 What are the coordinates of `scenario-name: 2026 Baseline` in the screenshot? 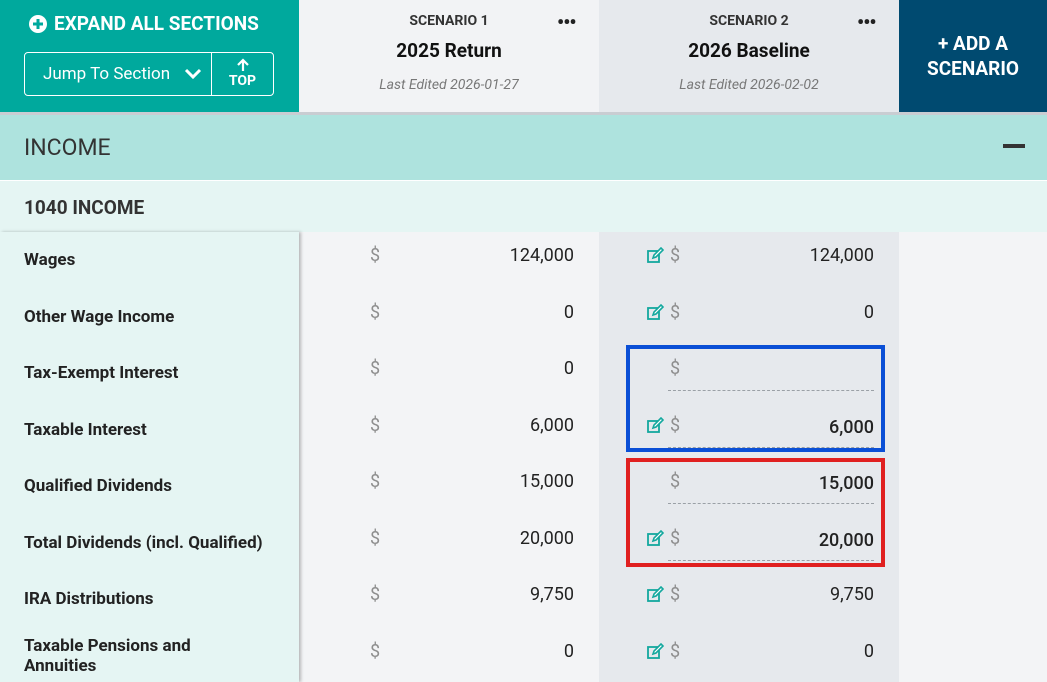 It's located at (749, 50).